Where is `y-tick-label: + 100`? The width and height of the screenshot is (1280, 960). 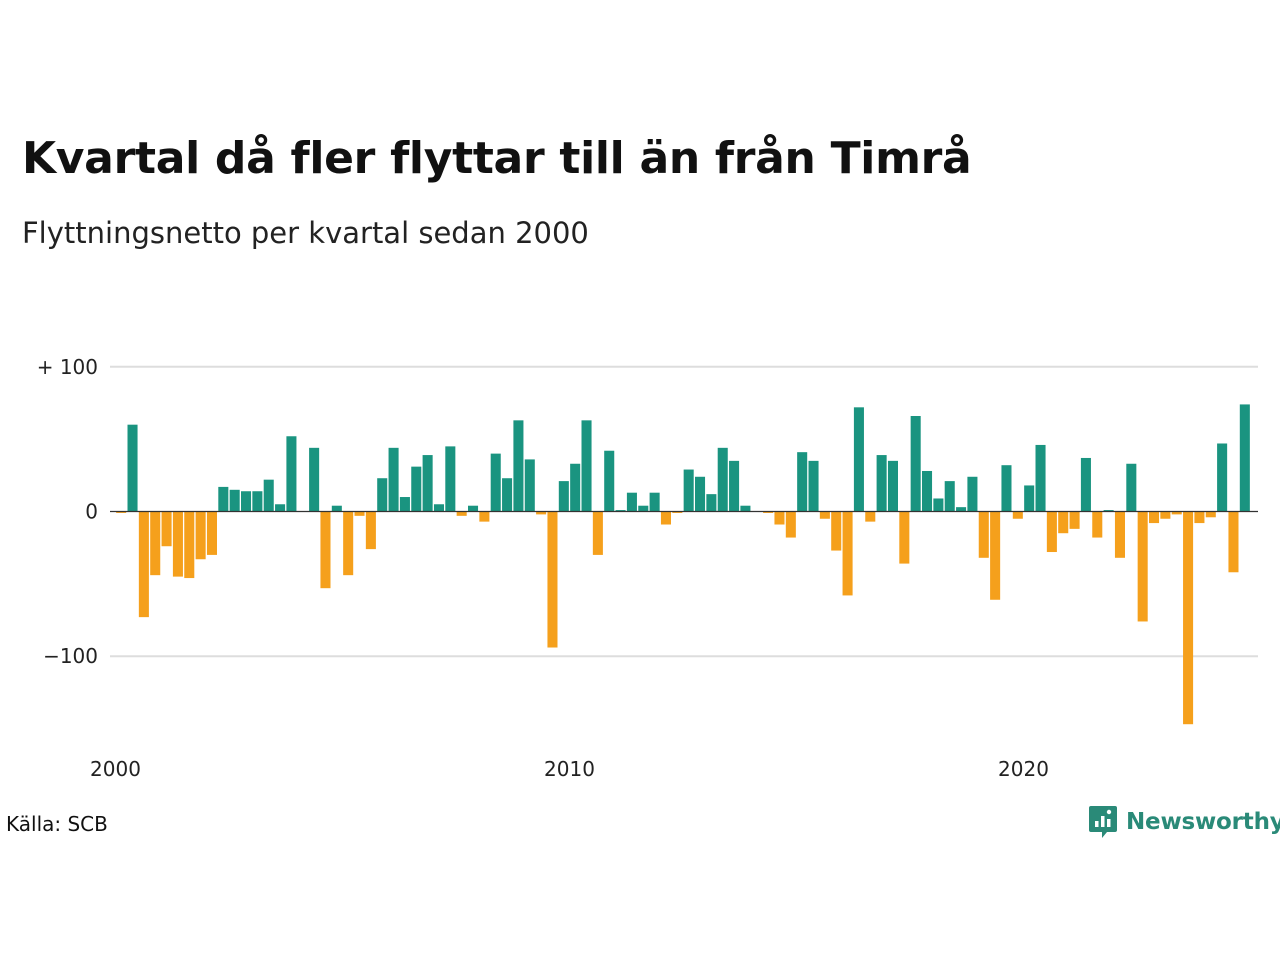 y-tick-label: + 100 is located at coordinates (67, 367).